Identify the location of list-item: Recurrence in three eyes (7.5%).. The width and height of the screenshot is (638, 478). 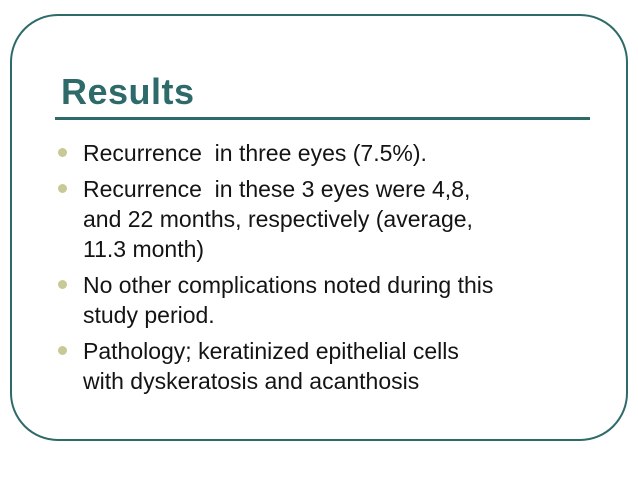
(334, 153).